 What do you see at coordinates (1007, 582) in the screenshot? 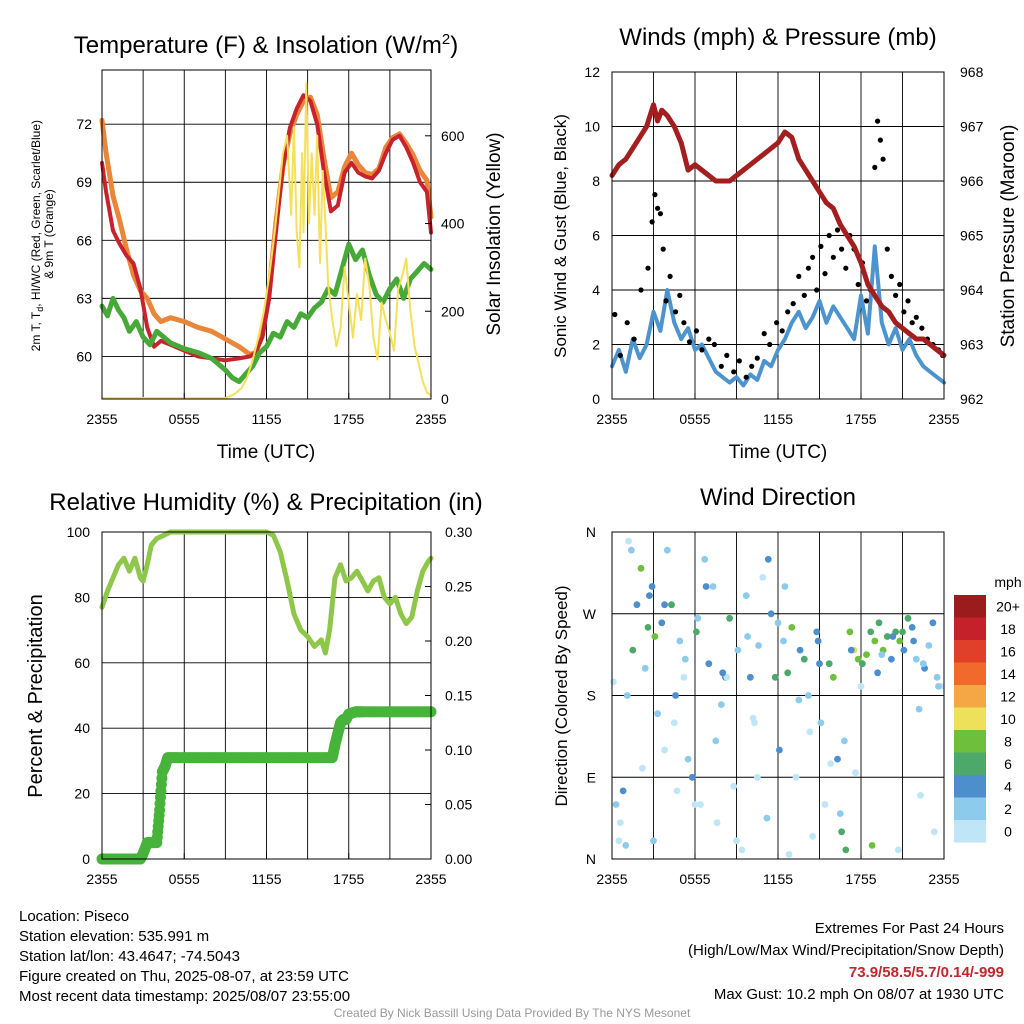
I see `colorbar-title: mph` at bounding box center [1007, 582].